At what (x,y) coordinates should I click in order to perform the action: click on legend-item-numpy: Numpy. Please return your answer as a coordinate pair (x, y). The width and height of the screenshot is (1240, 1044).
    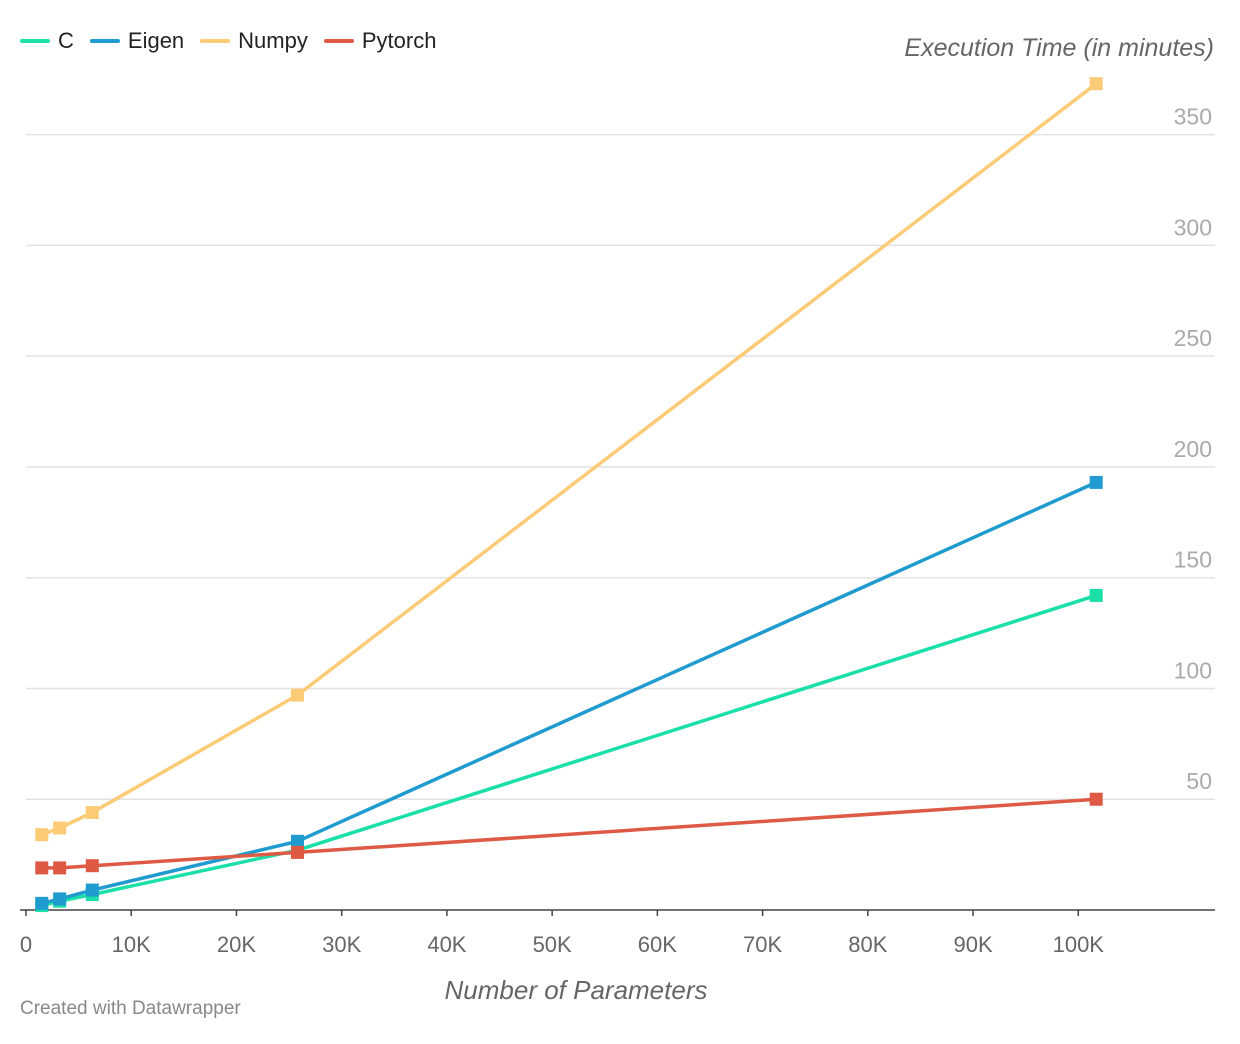
    Looking at the image, I should click on (254, 41).